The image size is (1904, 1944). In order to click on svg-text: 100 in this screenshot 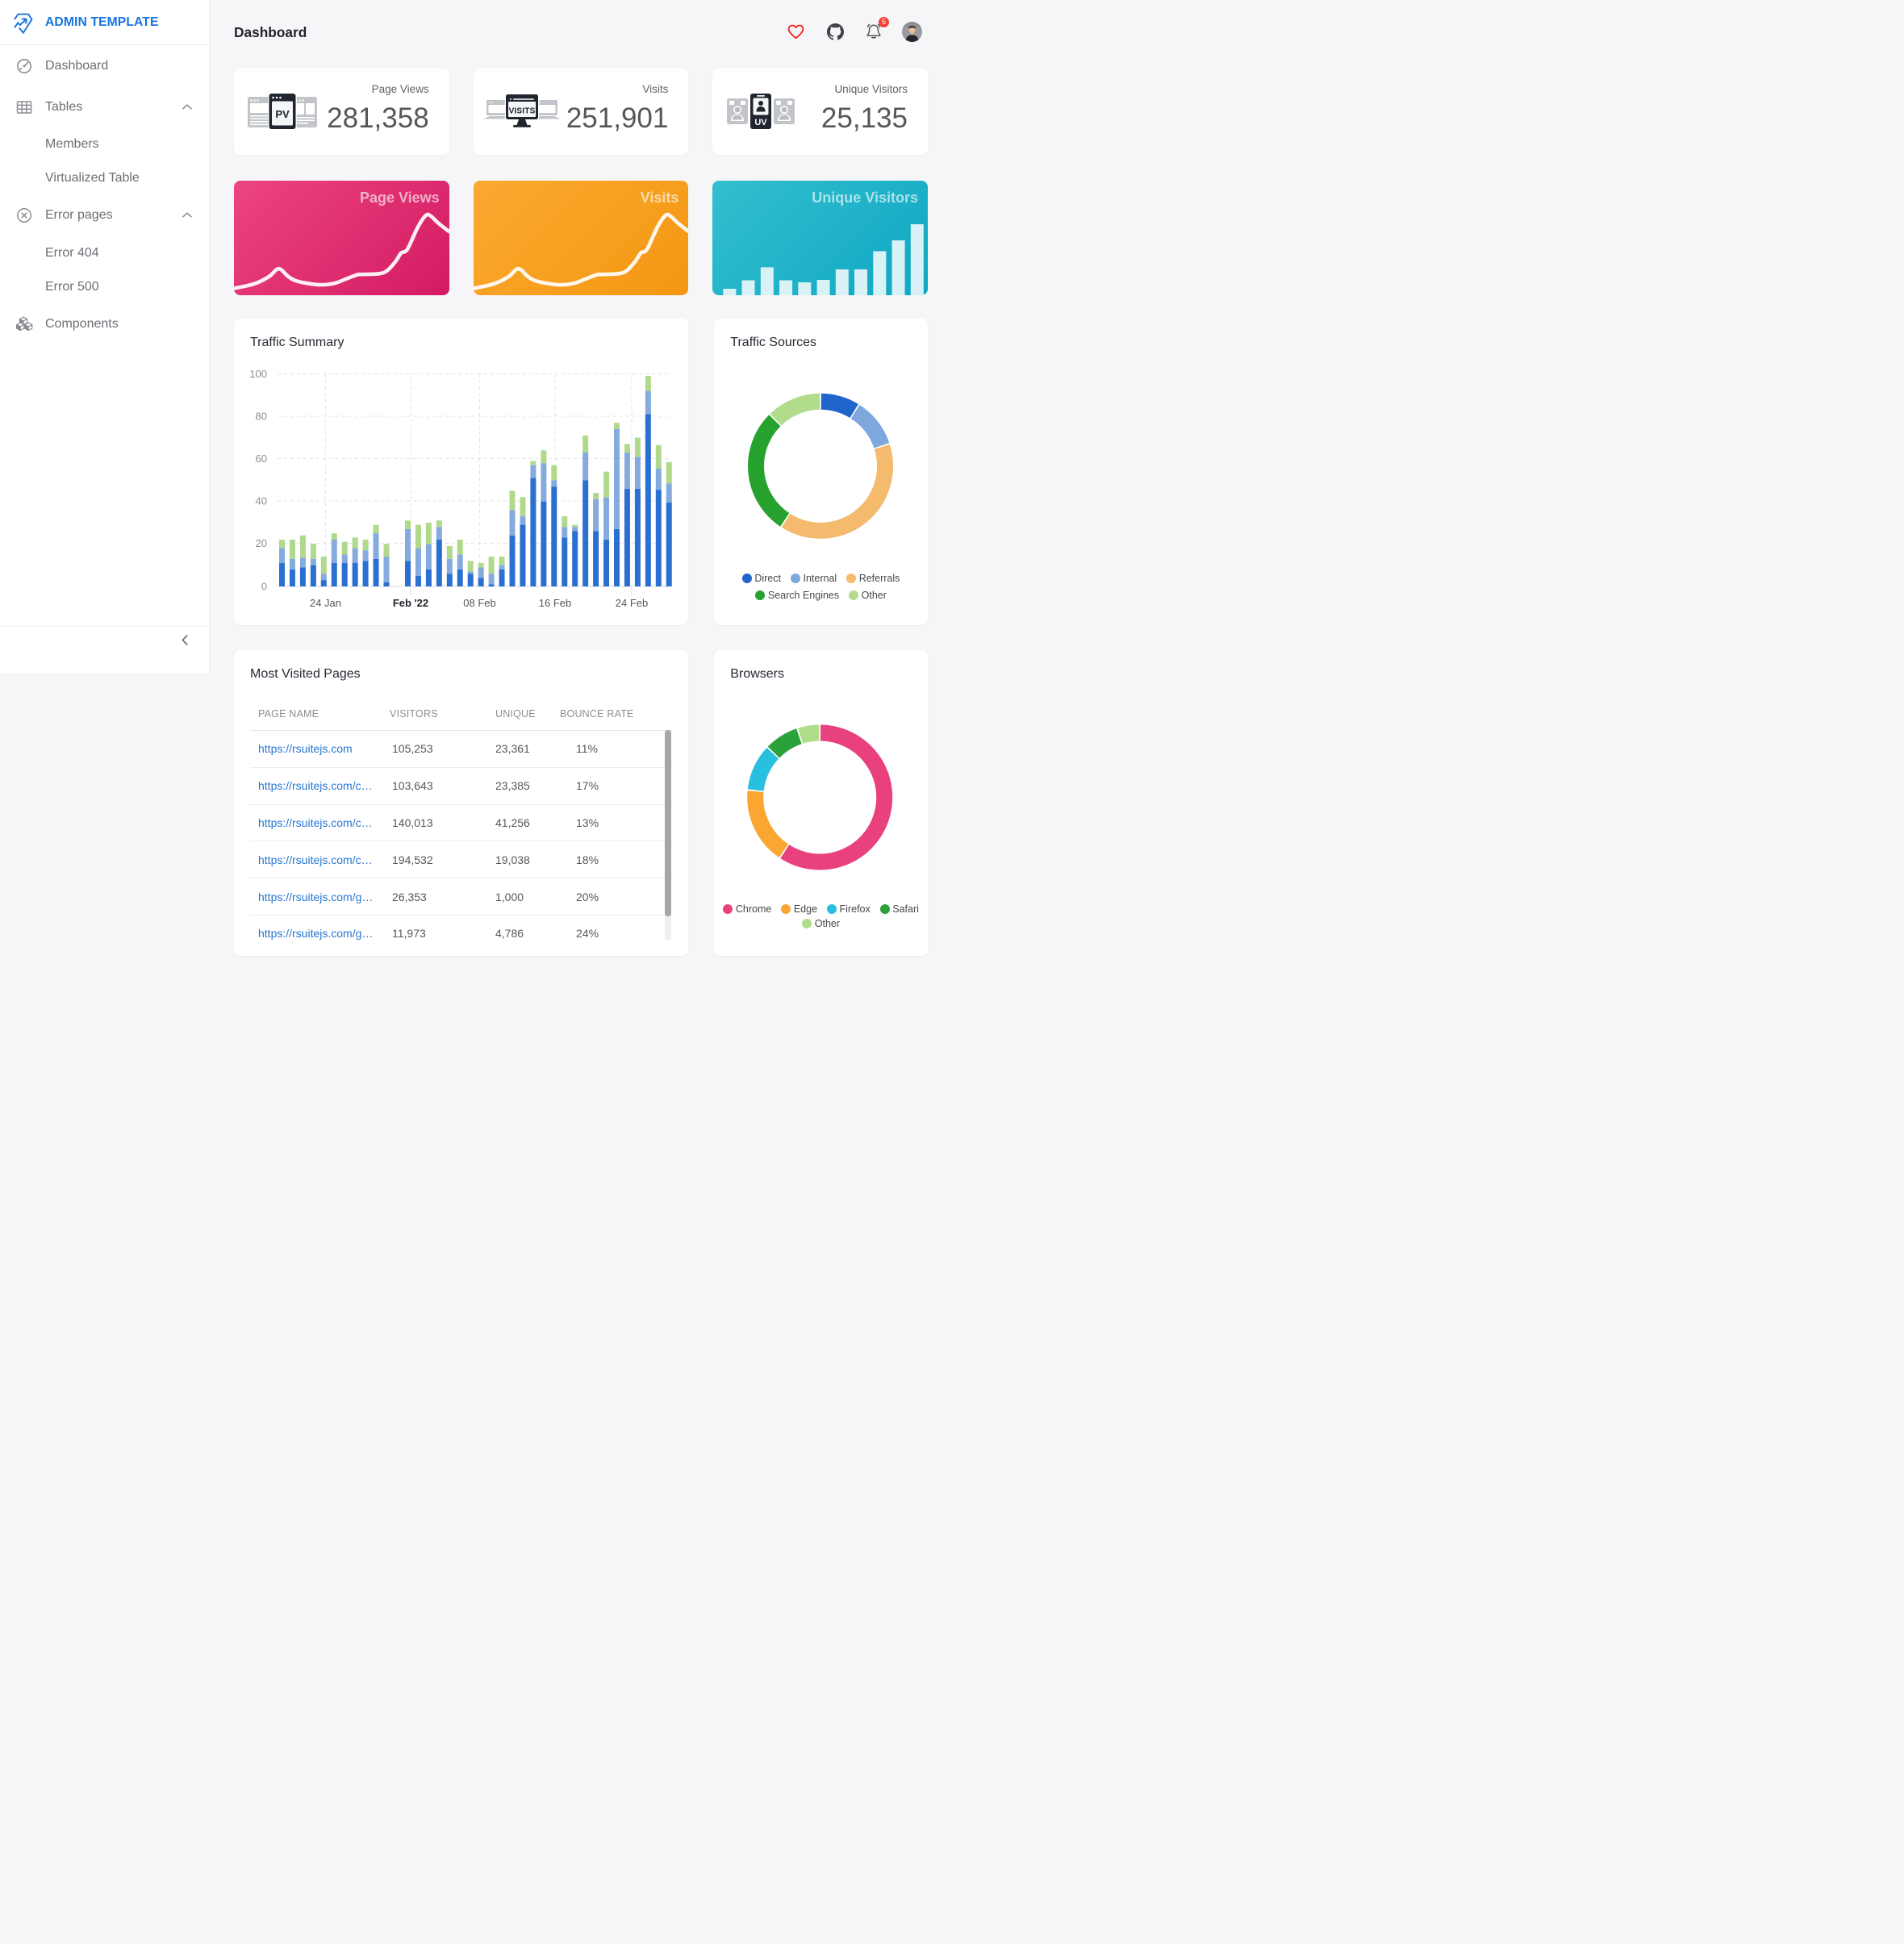, I will do `click(258, 374)`.